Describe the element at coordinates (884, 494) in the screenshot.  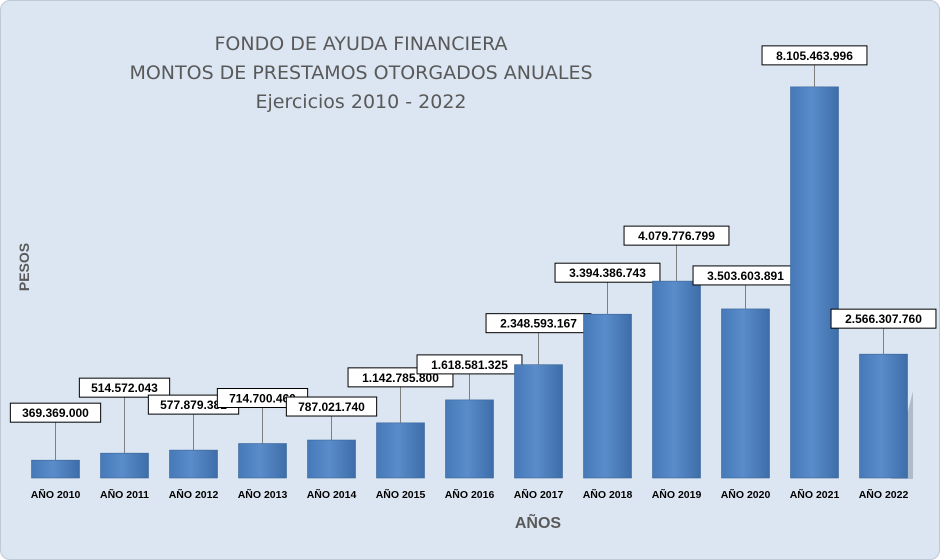
I see `x-tick-label: AÑO 2022` at that location.